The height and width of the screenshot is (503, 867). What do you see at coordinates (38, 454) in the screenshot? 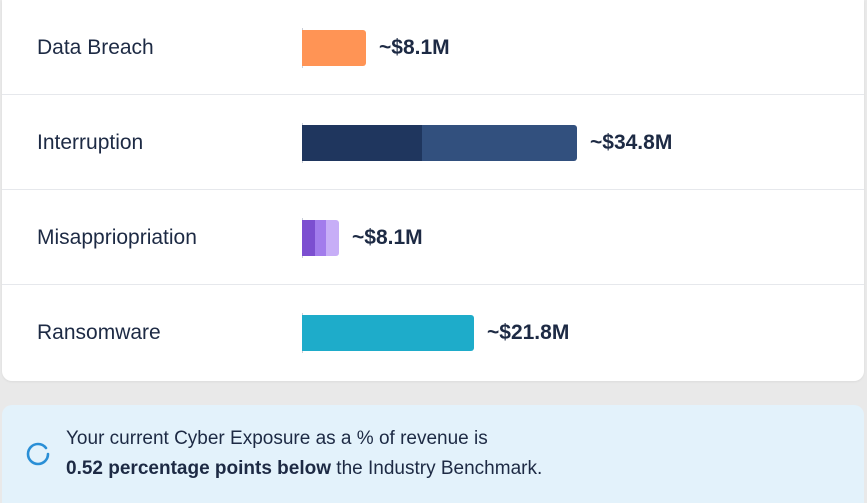
I see `loading-ring-icon` at bounding box center [38, 454].